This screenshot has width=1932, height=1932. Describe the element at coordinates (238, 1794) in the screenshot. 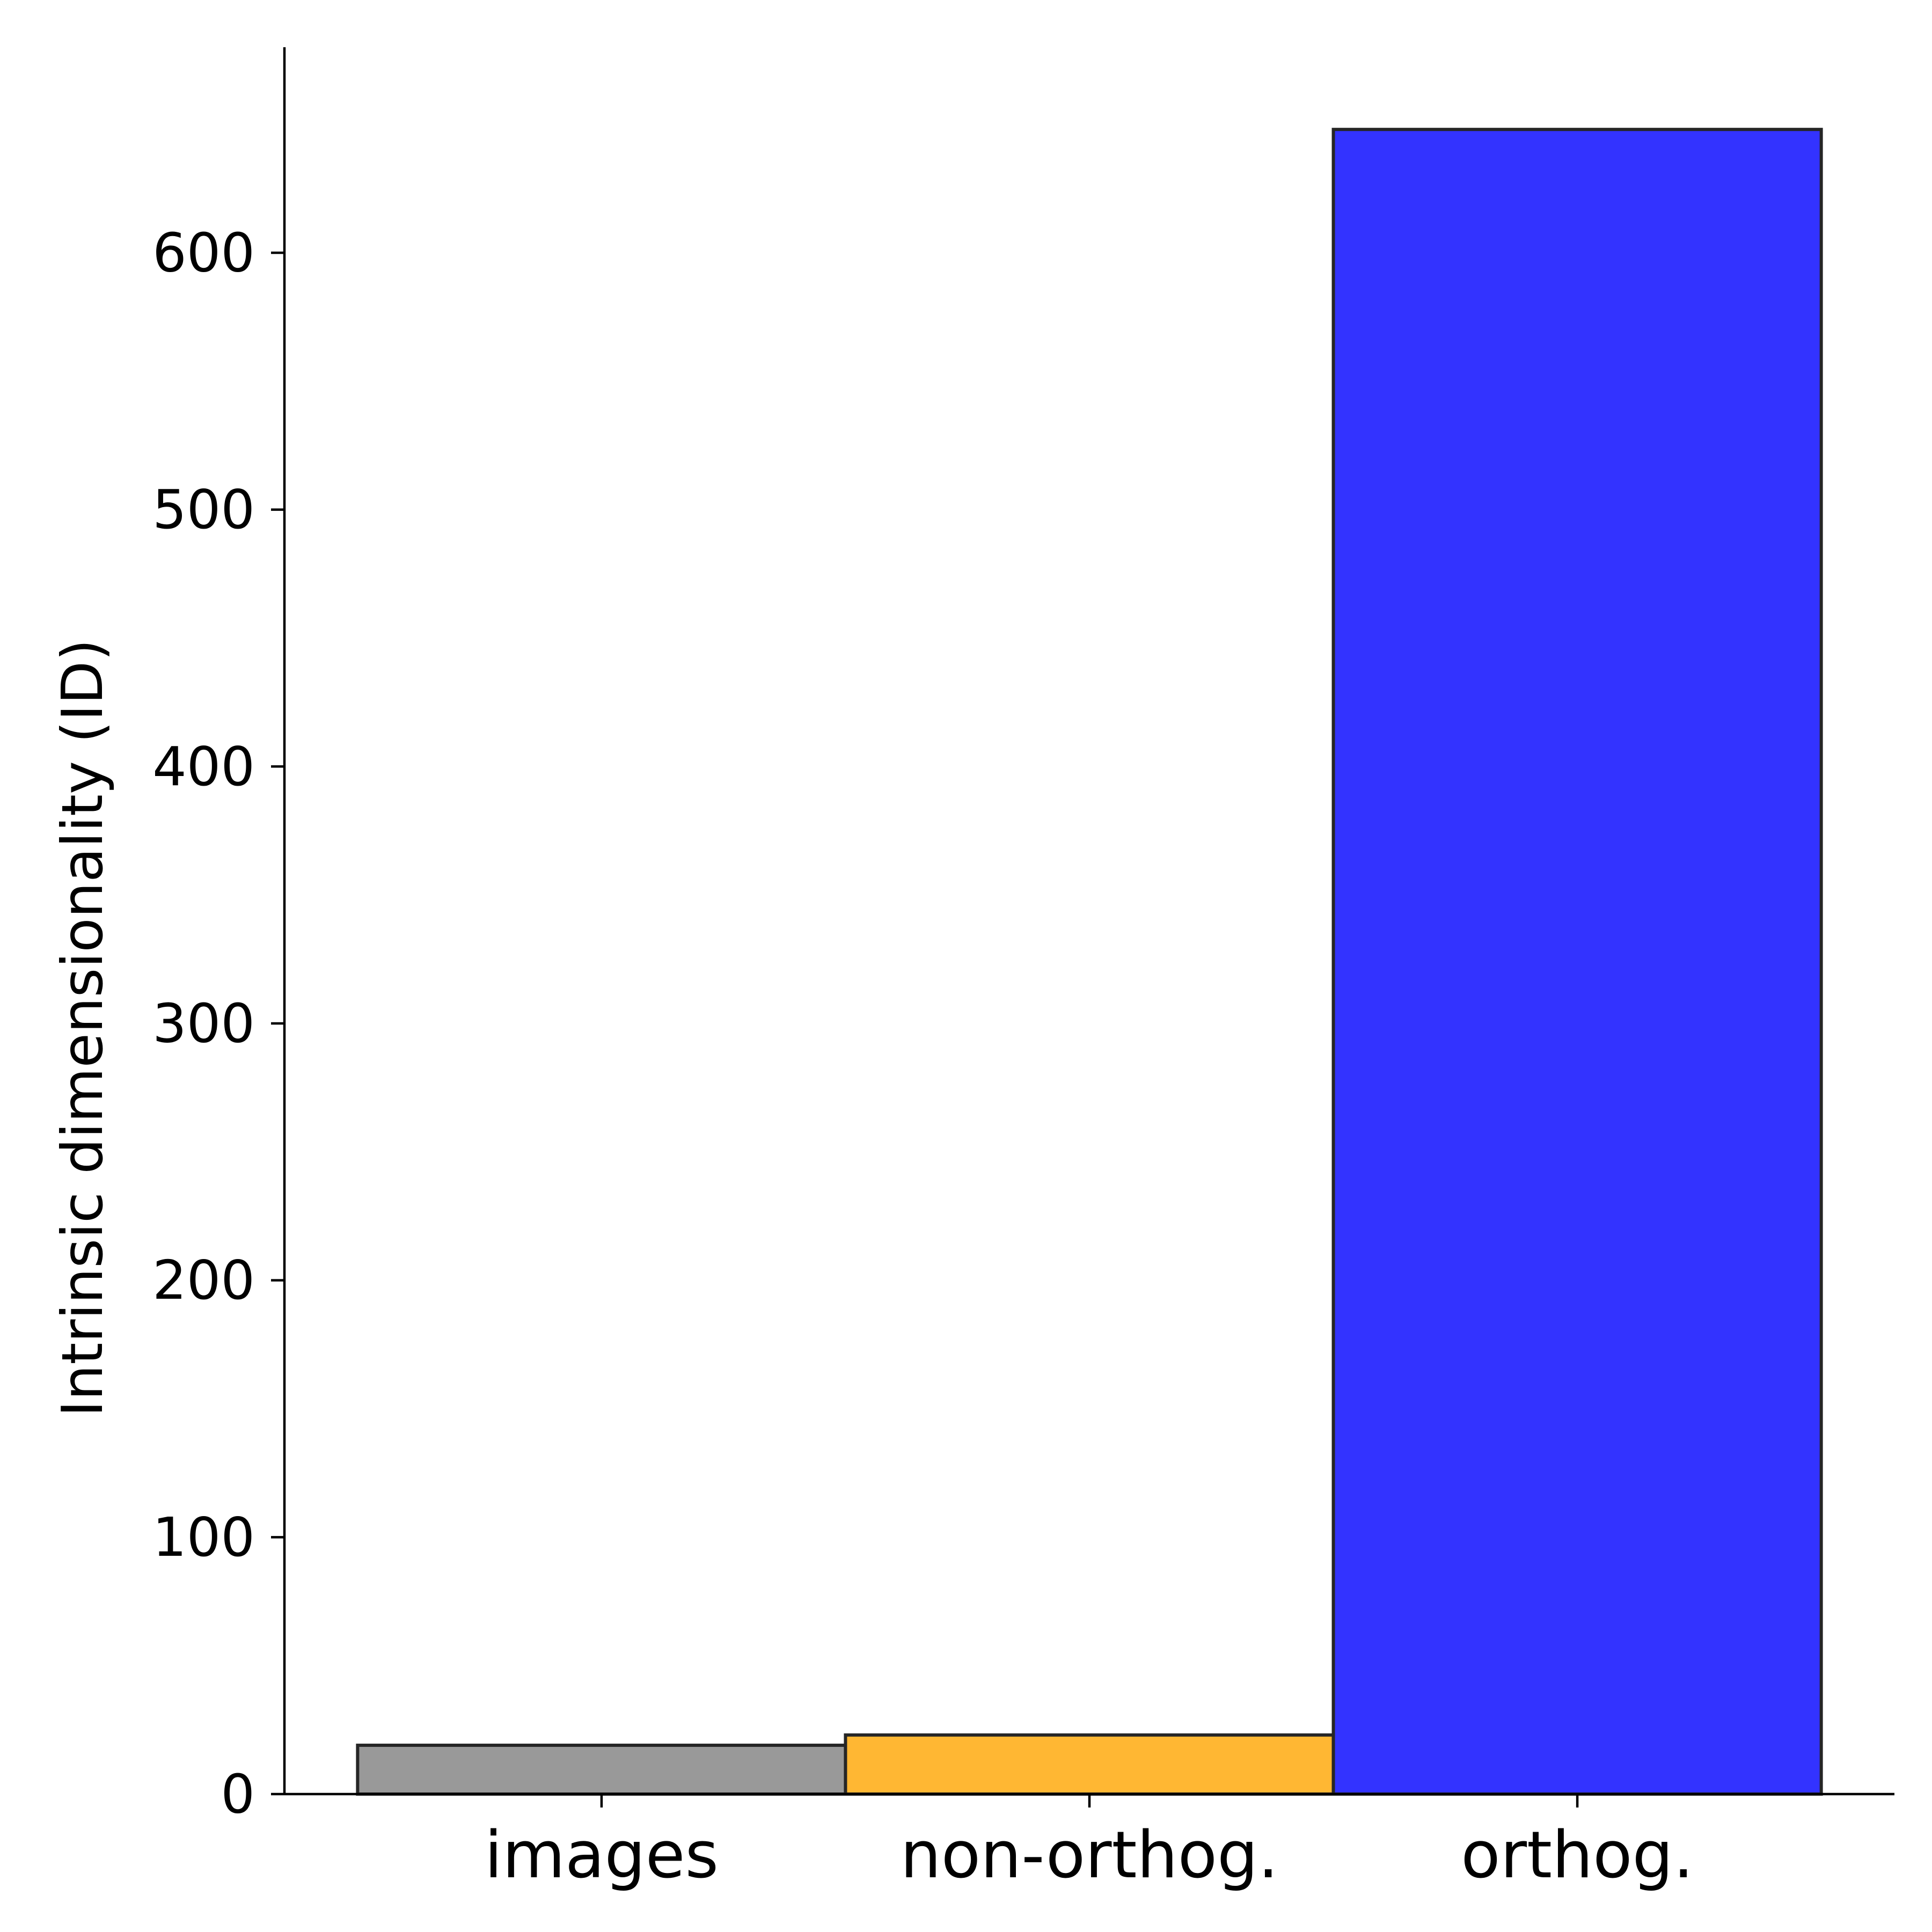

I see `y-tick-label: 0` at that location.